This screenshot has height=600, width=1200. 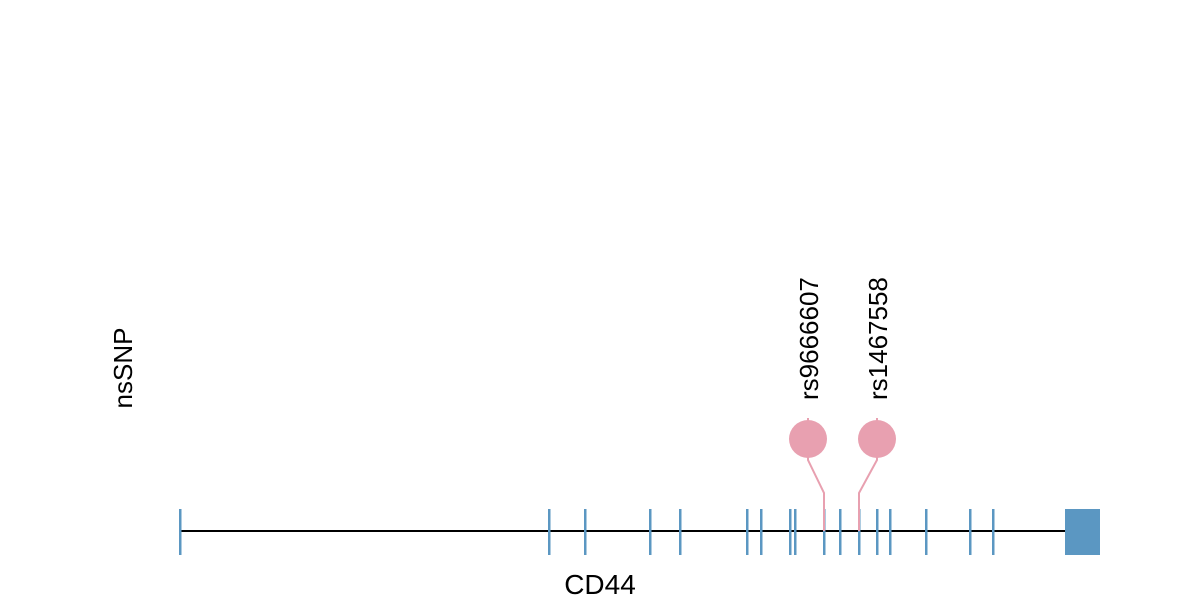 What do you see at coordinates (600, 584) in the screenshot?
I see `gene-name-label: CD44` at bounding box center [600, 584].